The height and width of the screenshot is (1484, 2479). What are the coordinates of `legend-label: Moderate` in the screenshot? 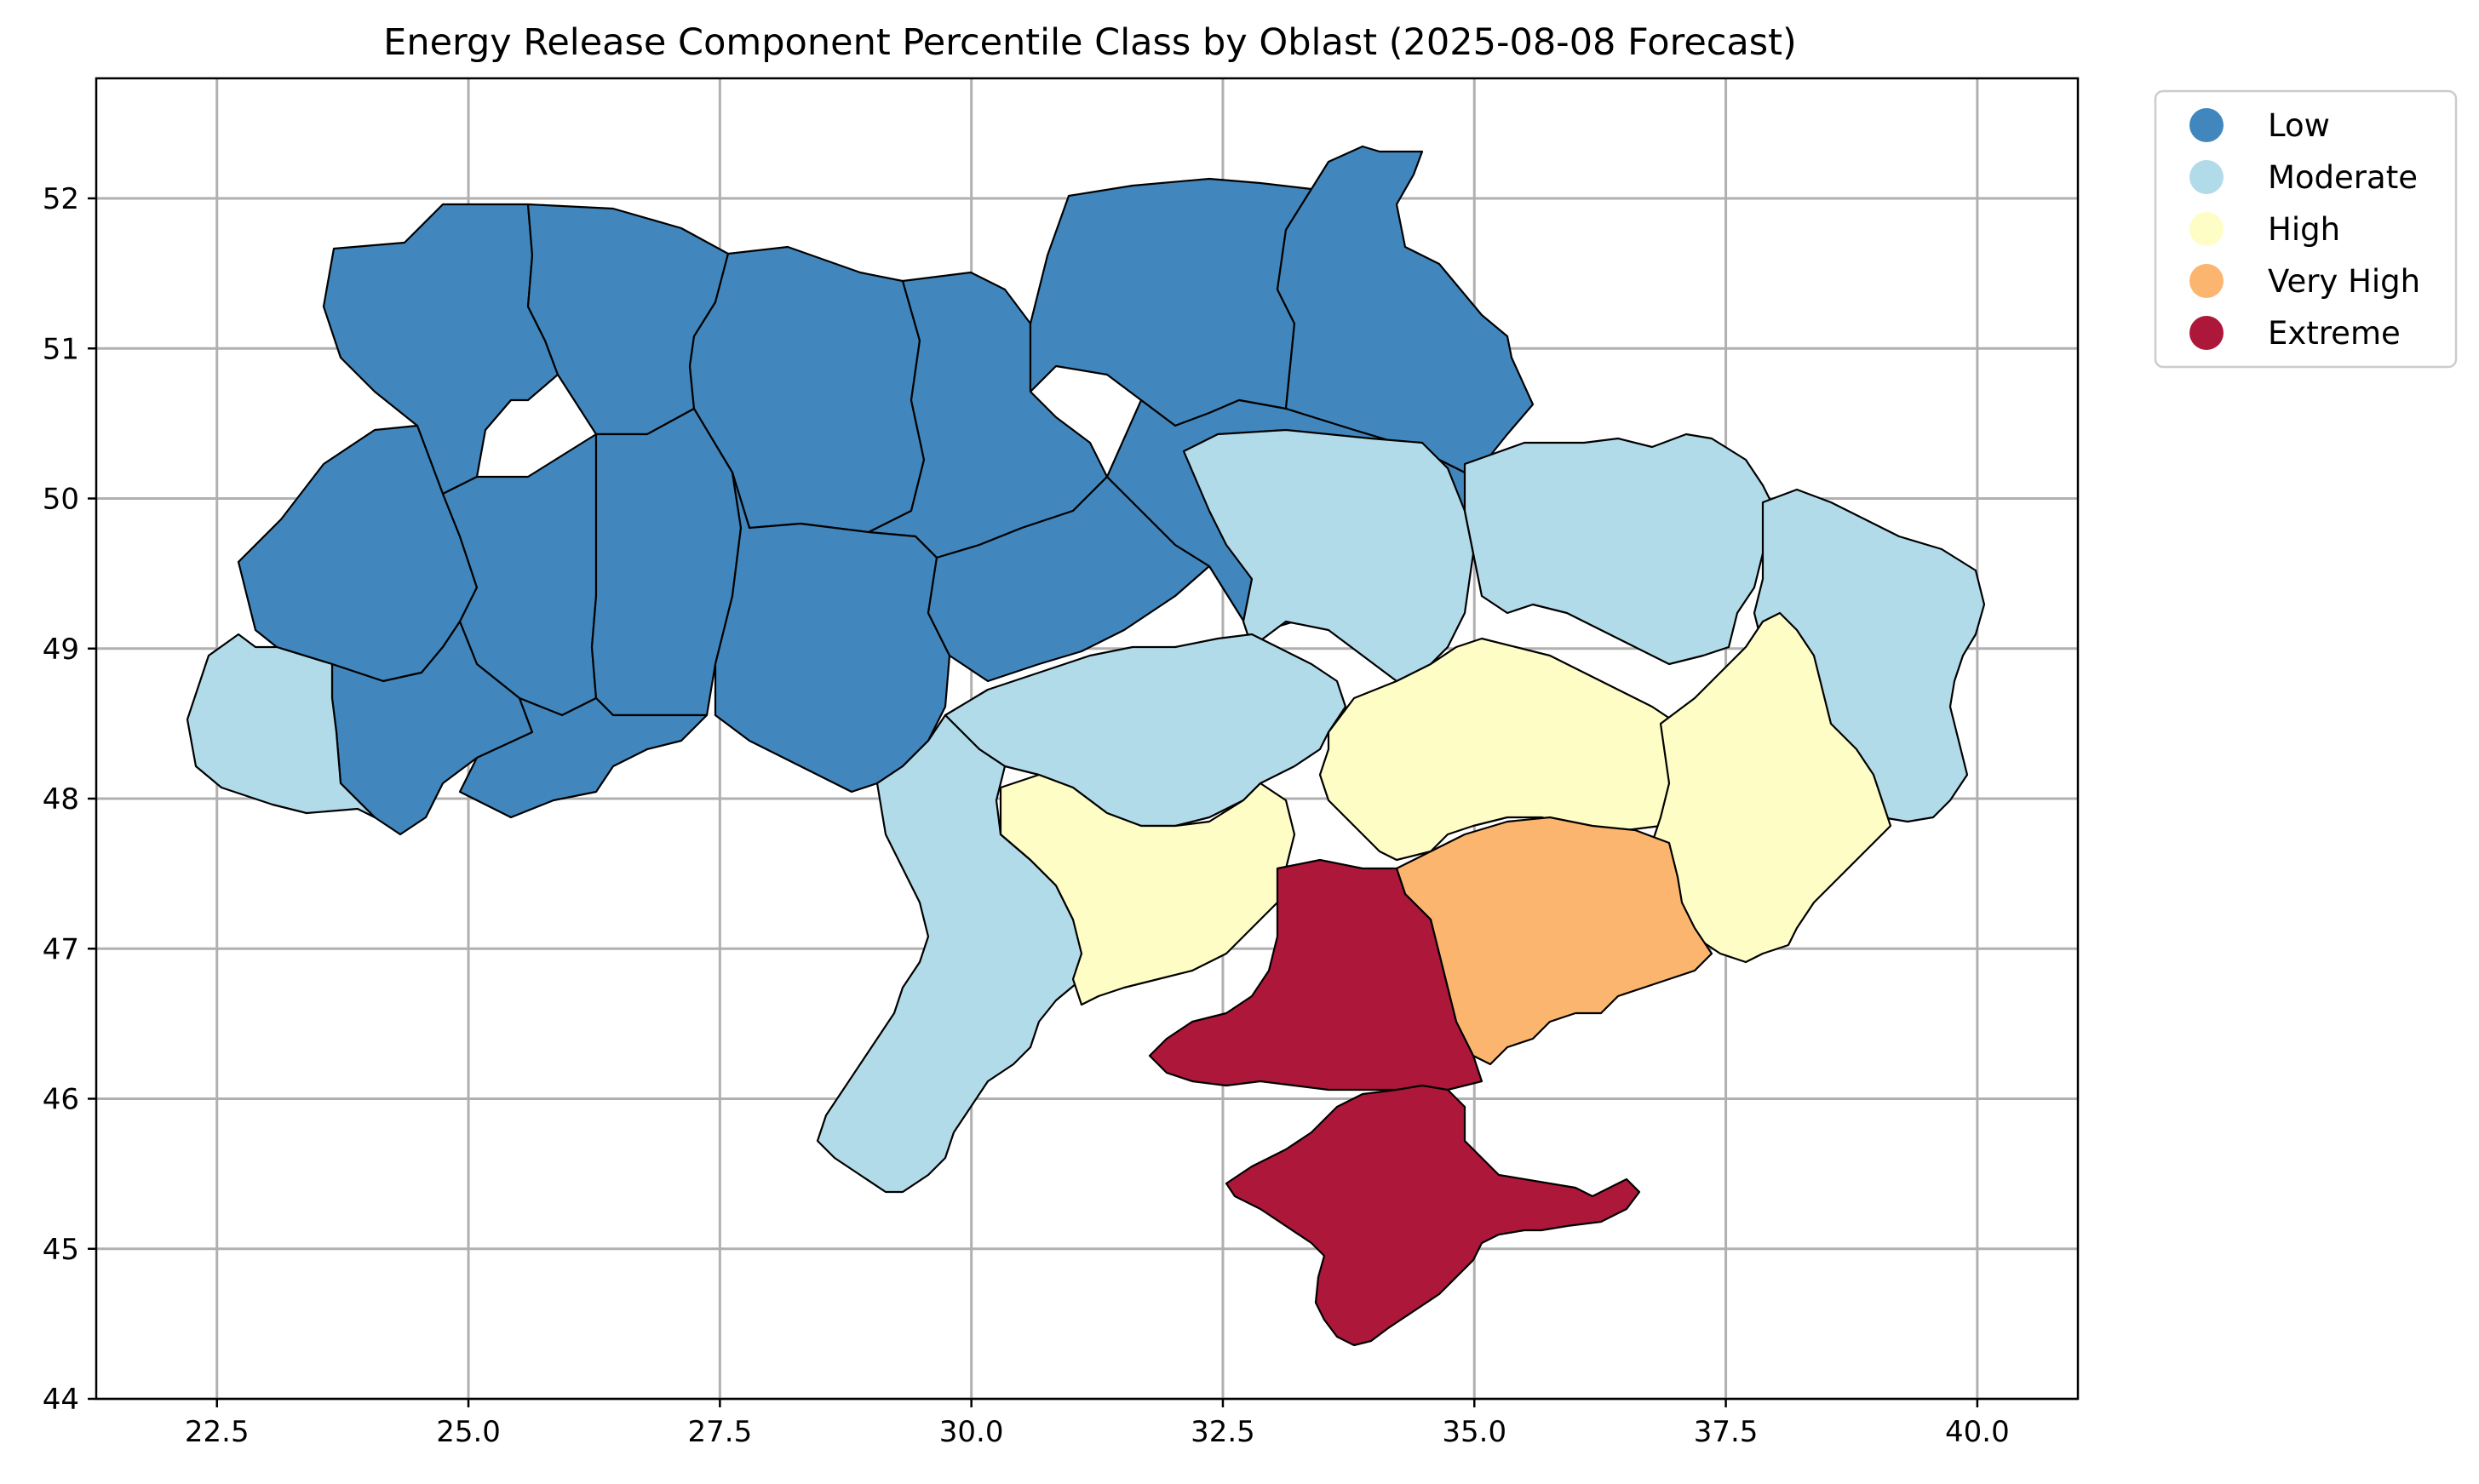 It's located at (2343, 177).